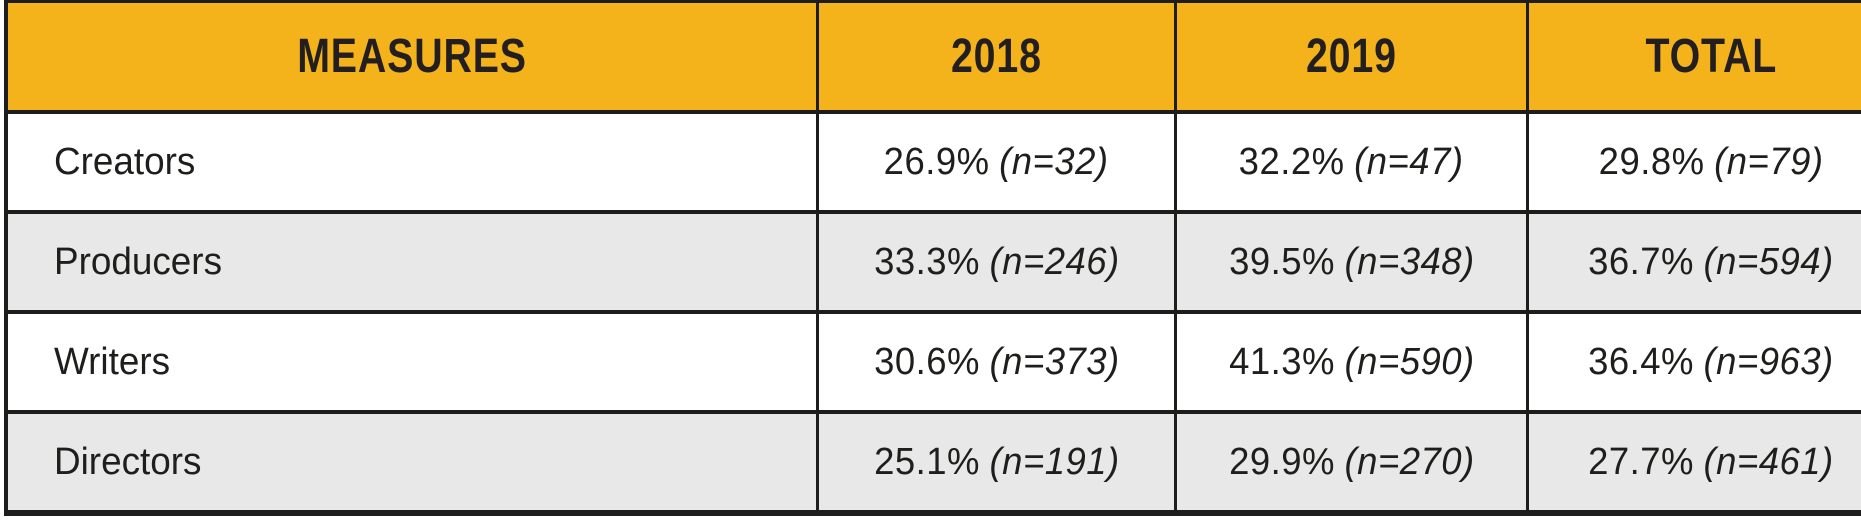  Describe the element at coordinates (125, 161) in the screenshot. I see `row-label: Creators` at that location.